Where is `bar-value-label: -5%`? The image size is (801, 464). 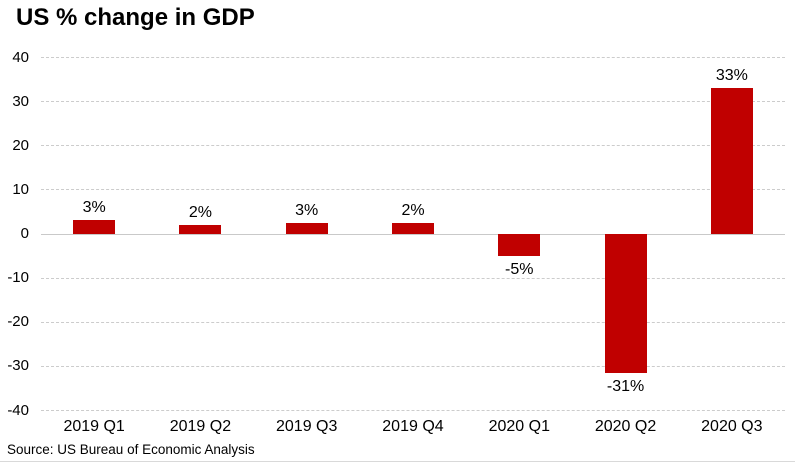 bar-value-label: -5% is located at coordinates (519, 270).